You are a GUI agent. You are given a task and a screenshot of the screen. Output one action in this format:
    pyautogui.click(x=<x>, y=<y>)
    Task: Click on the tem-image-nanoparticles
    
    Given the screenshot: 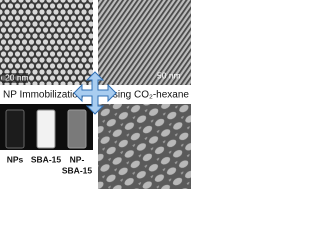 What is the action you would take?
    pyautogui.click(x=144, y=146)
    